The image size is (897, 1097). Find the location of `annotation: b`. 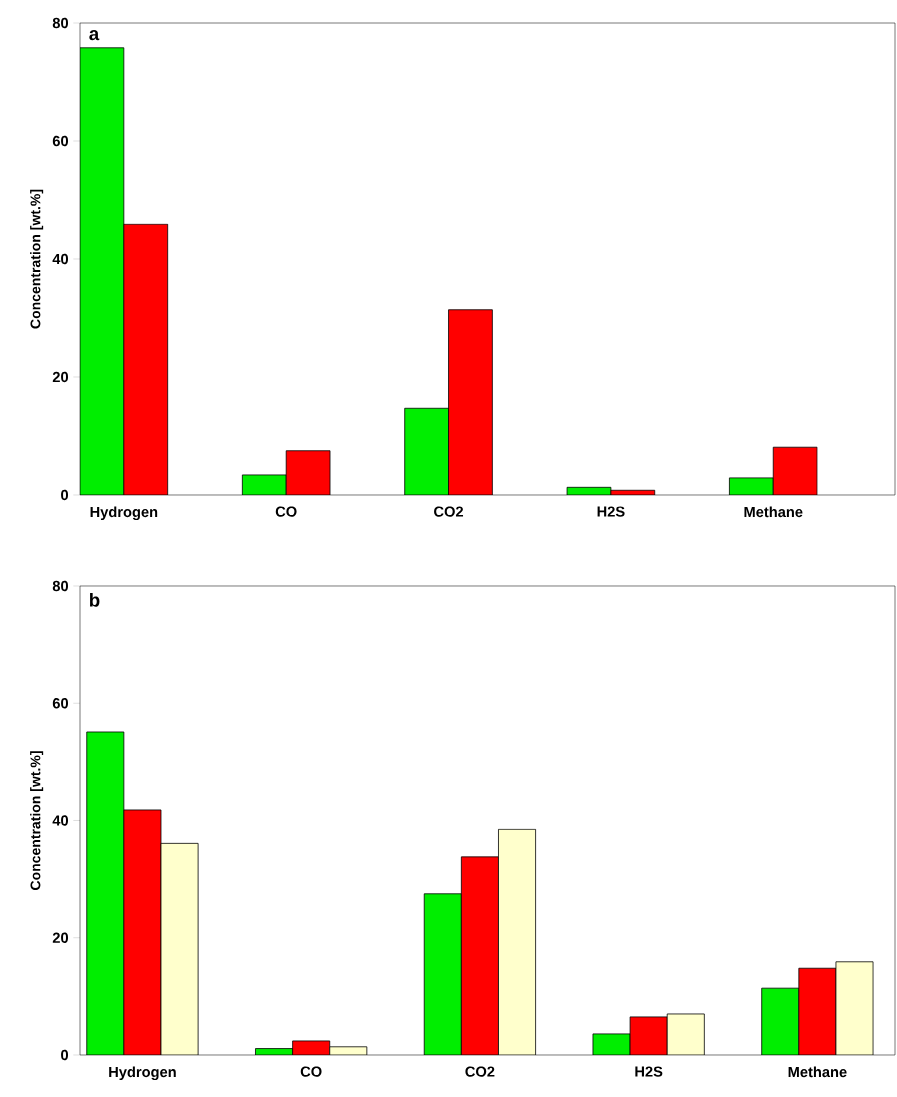

annotation: b is located at coordinates (95, 600).